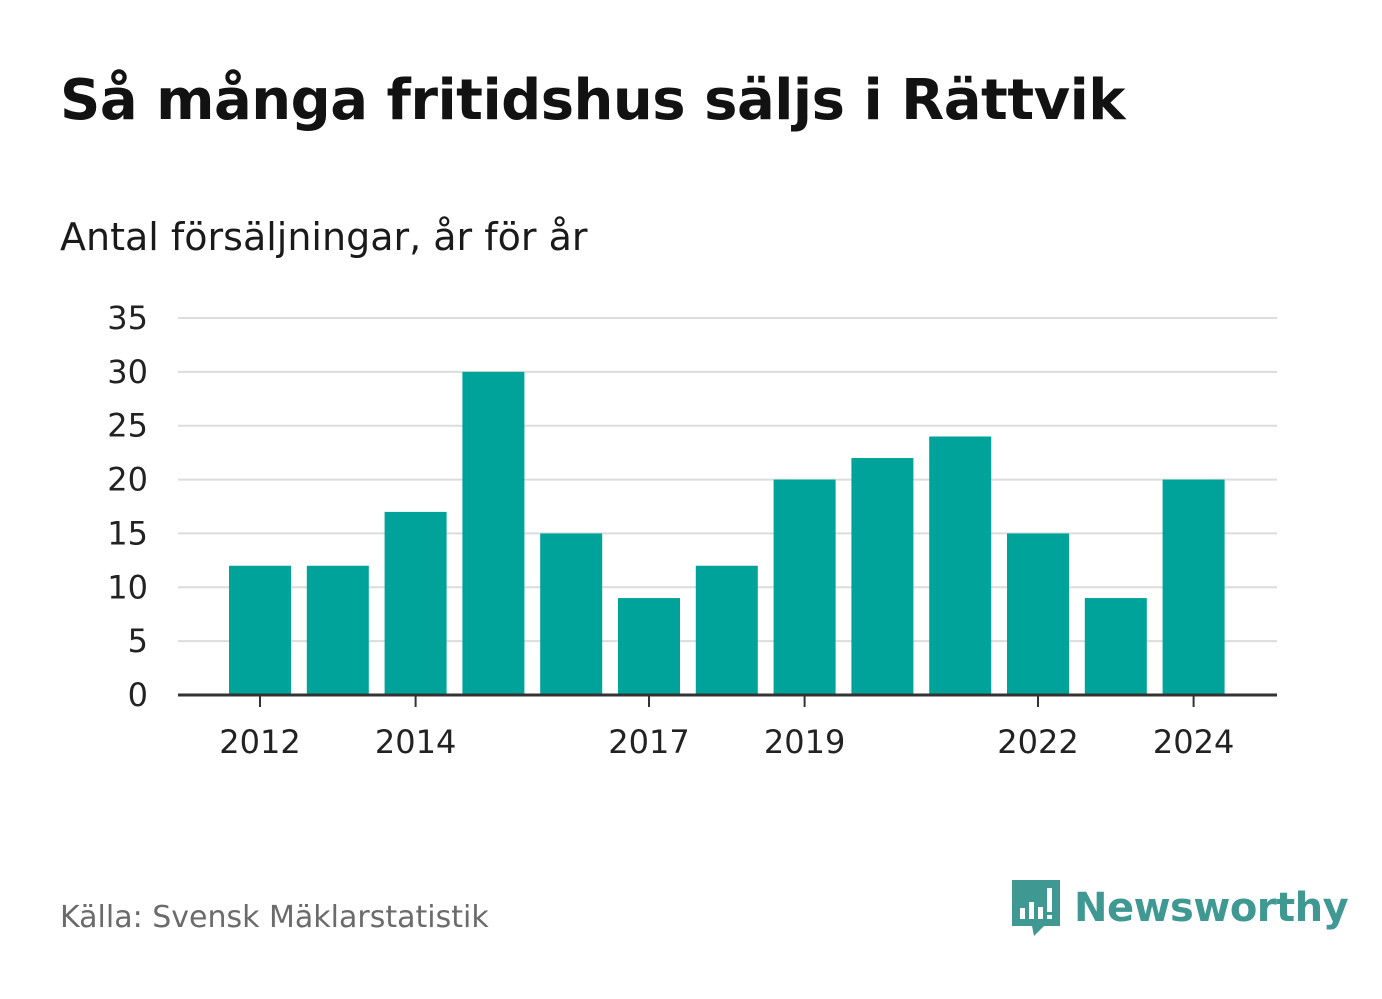 The width and height of the screenshot is (1382, 999). I want to click on y-tick-label: 5, so click(138, 641).